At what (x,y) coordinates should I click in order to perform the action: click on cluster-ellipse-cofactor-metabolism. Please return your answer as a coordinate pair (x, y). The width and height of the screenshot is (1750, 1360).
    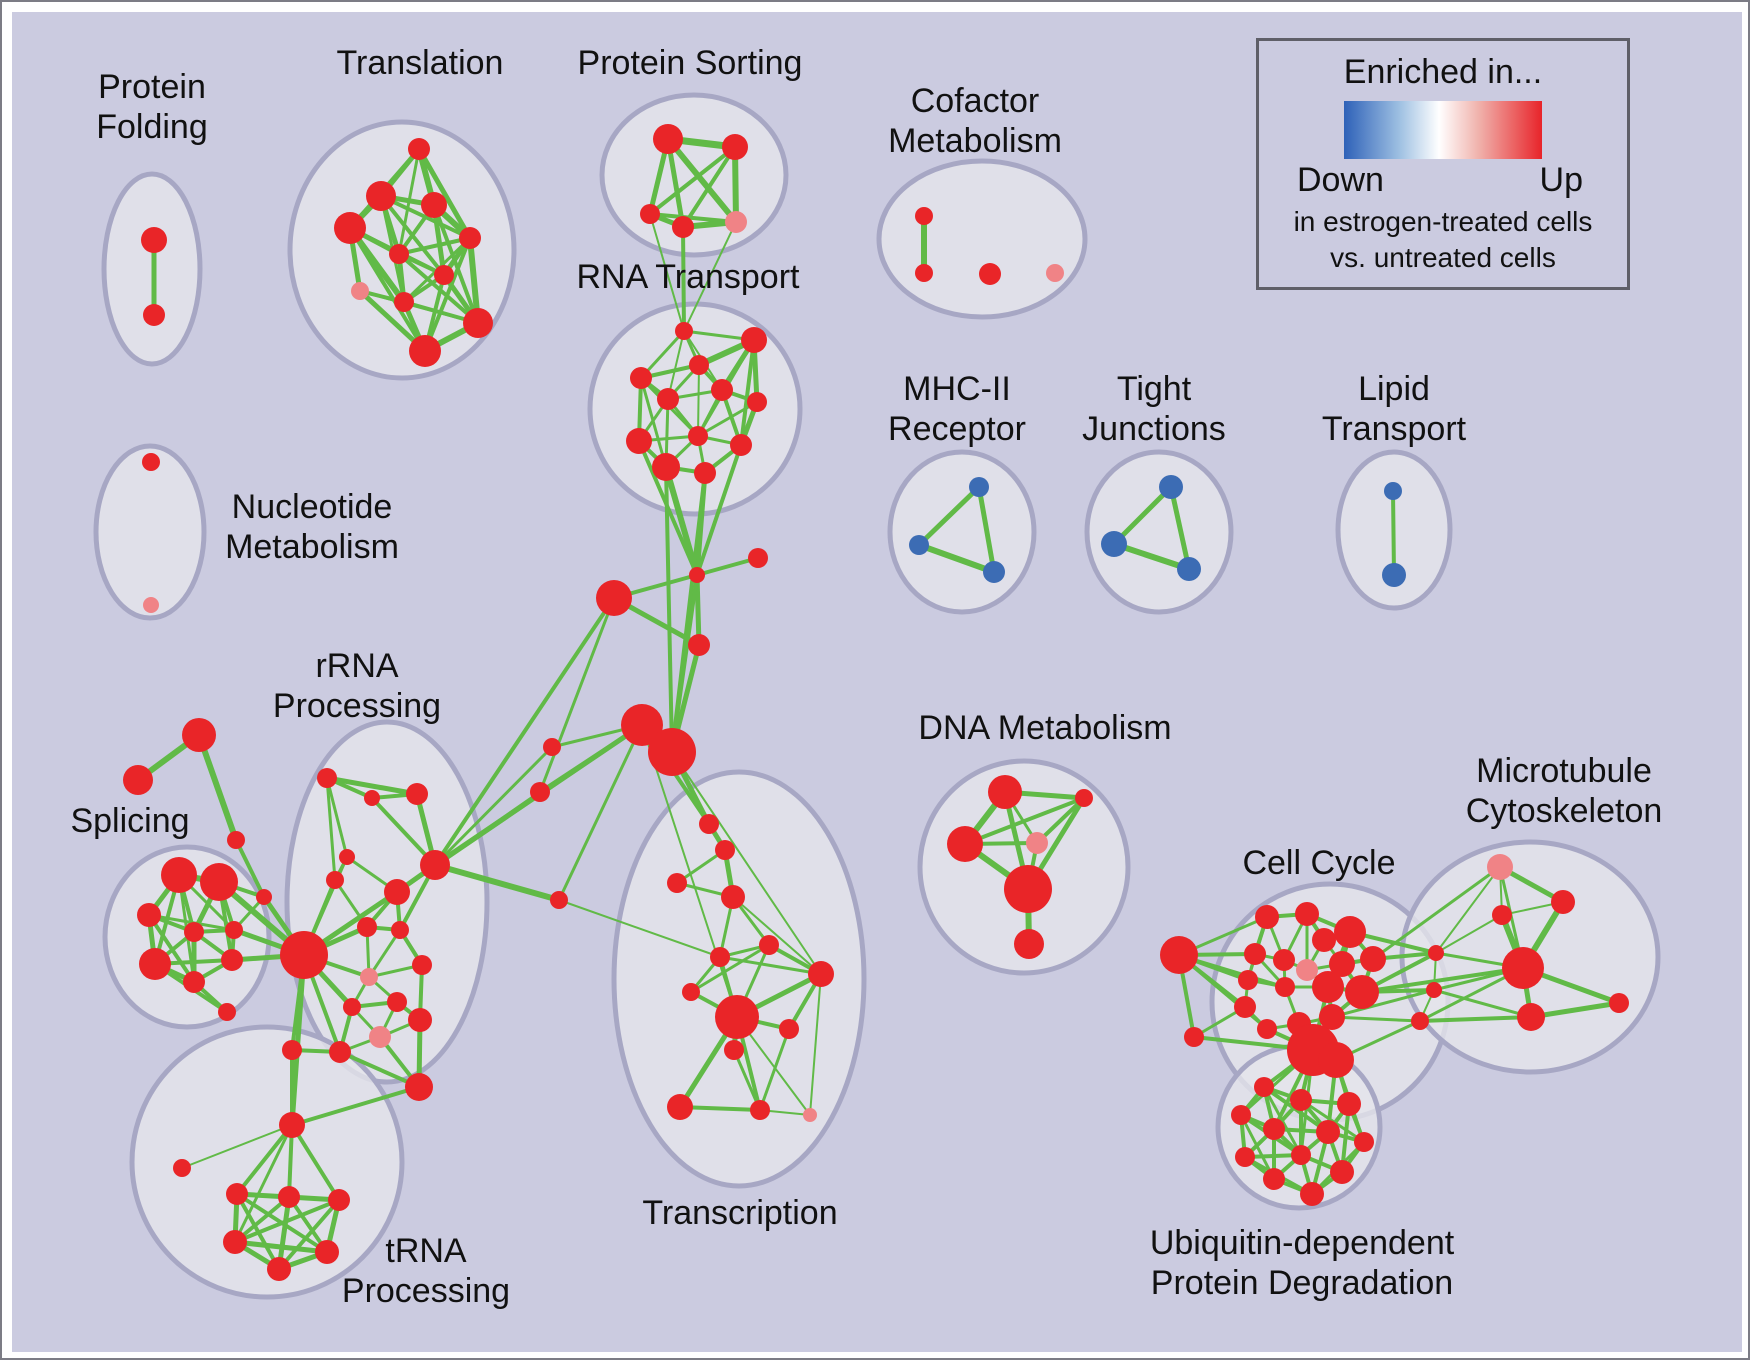
    Looking at the image, I should click on (982, 239).